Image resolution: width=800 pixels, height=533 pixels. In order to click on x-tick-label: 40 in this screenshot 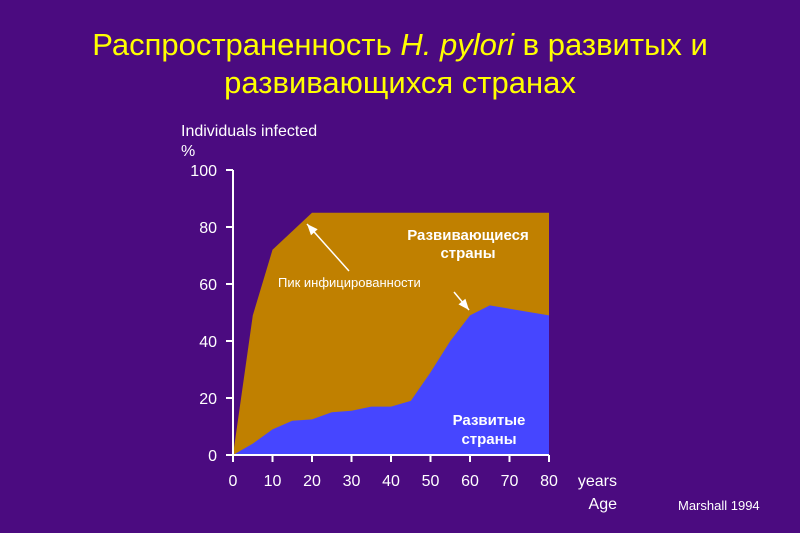, I will do `click(391, 481)`.